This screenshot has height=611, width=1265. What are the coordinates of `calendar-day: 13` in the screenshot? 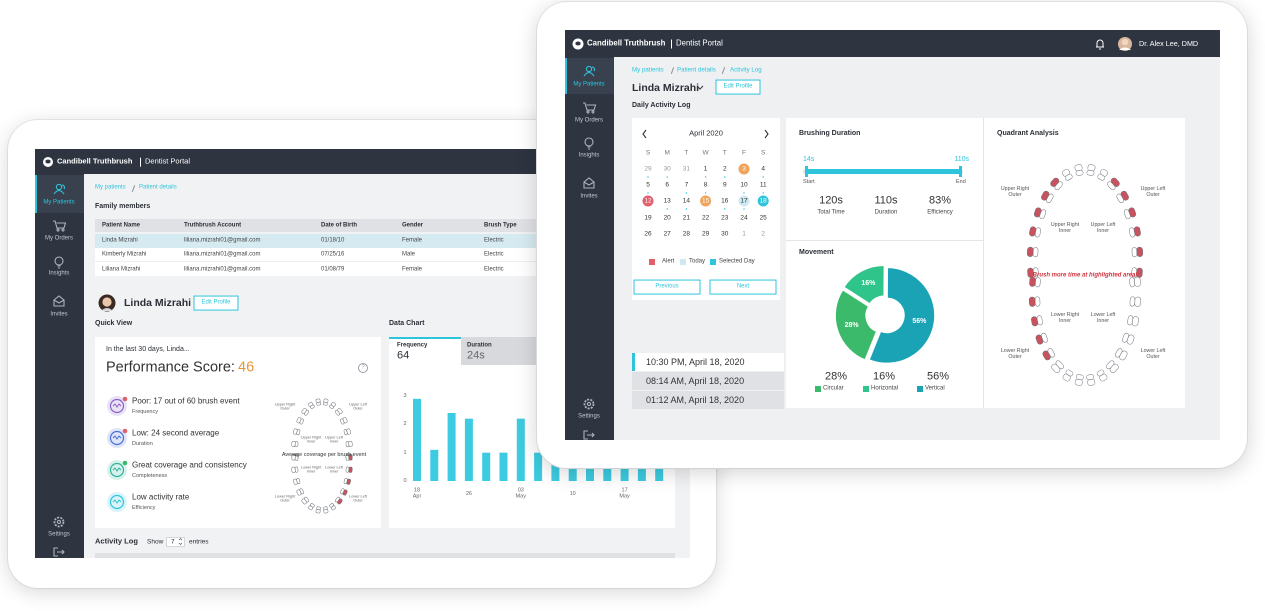 It's located at (667, 201).